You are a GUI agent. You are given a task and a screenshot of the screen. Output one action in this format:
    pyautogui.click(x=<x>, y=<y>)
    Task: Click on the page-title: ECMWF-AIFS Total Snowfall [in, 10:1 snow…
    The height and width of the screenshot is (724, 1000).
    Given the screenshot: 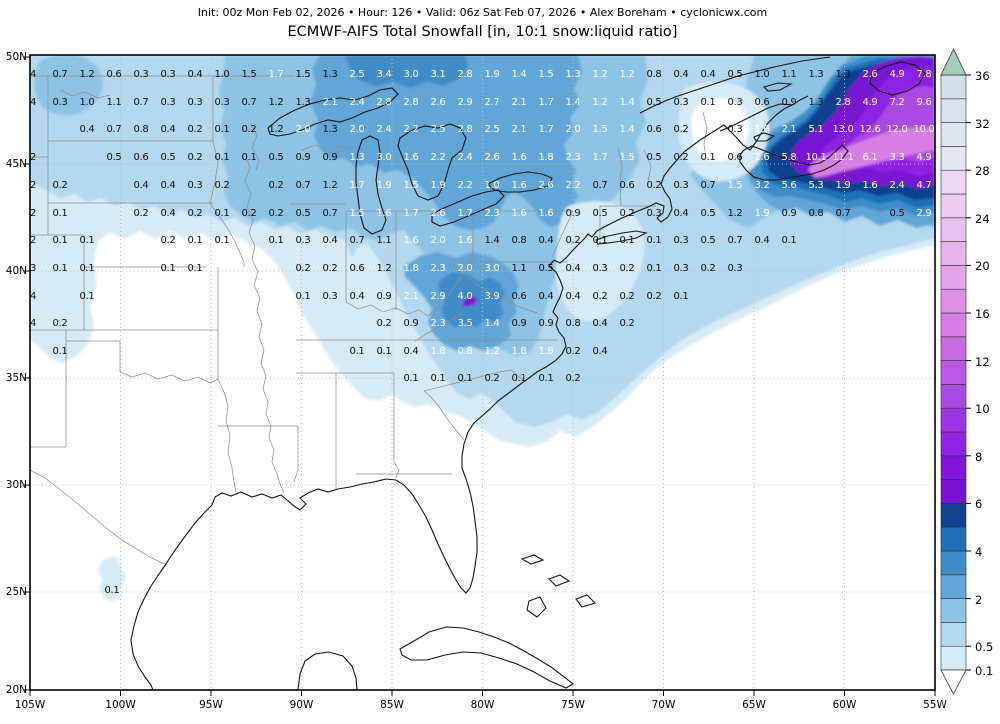 What is the action you would take?
    pyautogui.click(x=482, y=32)
    